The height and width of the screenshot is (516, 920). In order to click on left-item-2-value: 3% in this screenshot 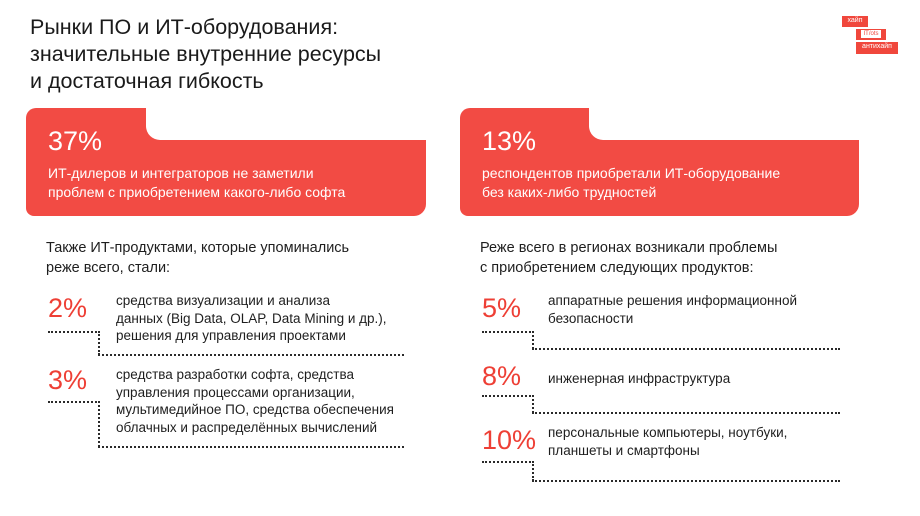, I will do `click(68, 380)`.